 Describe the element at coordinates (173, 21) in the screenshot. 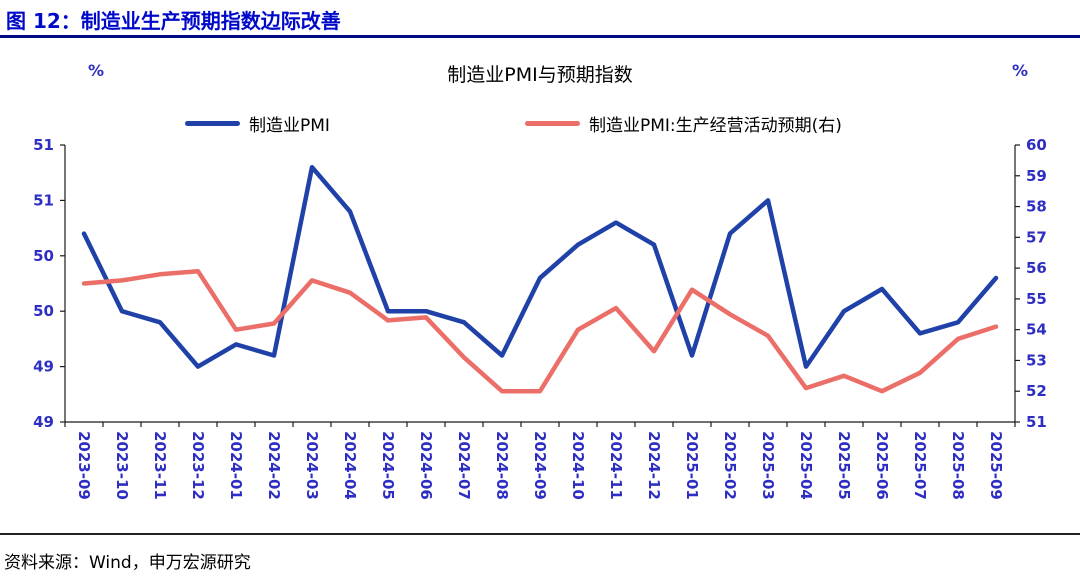

I see `figure-title: 图 12：制造业生产预期指数边际改善` at that location.